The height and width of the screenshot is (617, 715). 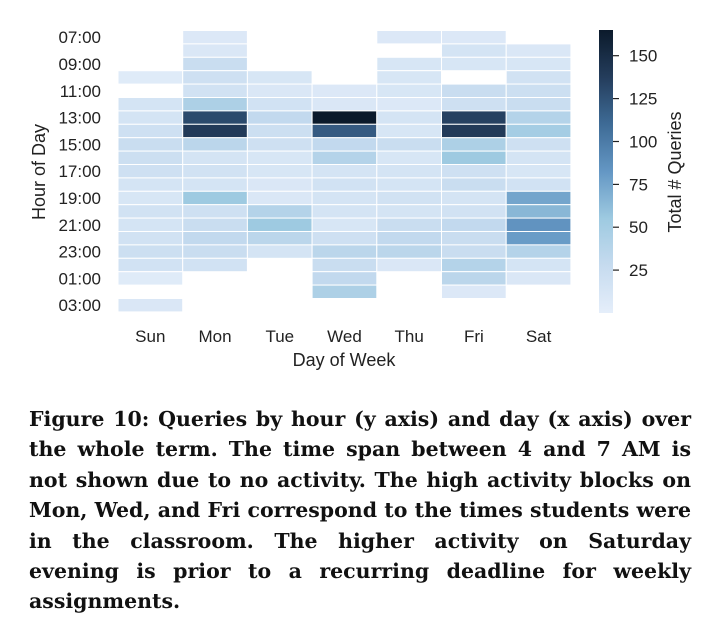 What do you see at coordinates (538, 198) in the screenshot?
I see `heatmap-cell-sat-1900` at bounding box center [538, 198].